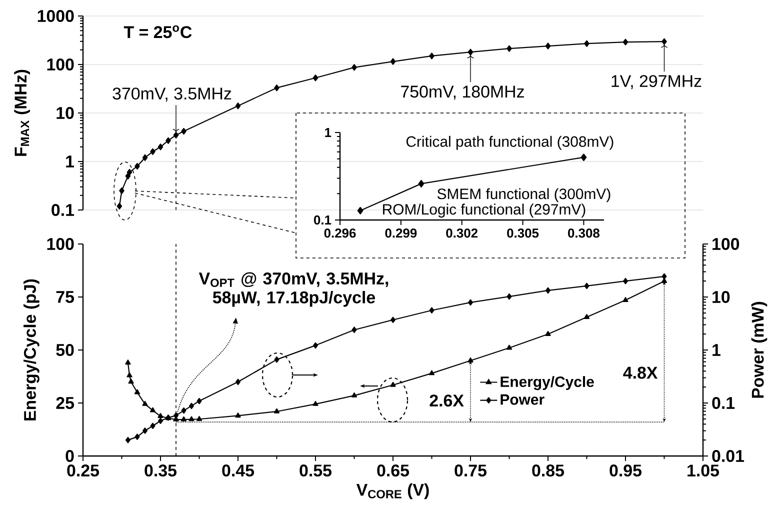 This screenshot has width=776, height=525. I want to click on annotation: ROM/Logic functional (297mV), so click(484, 211).